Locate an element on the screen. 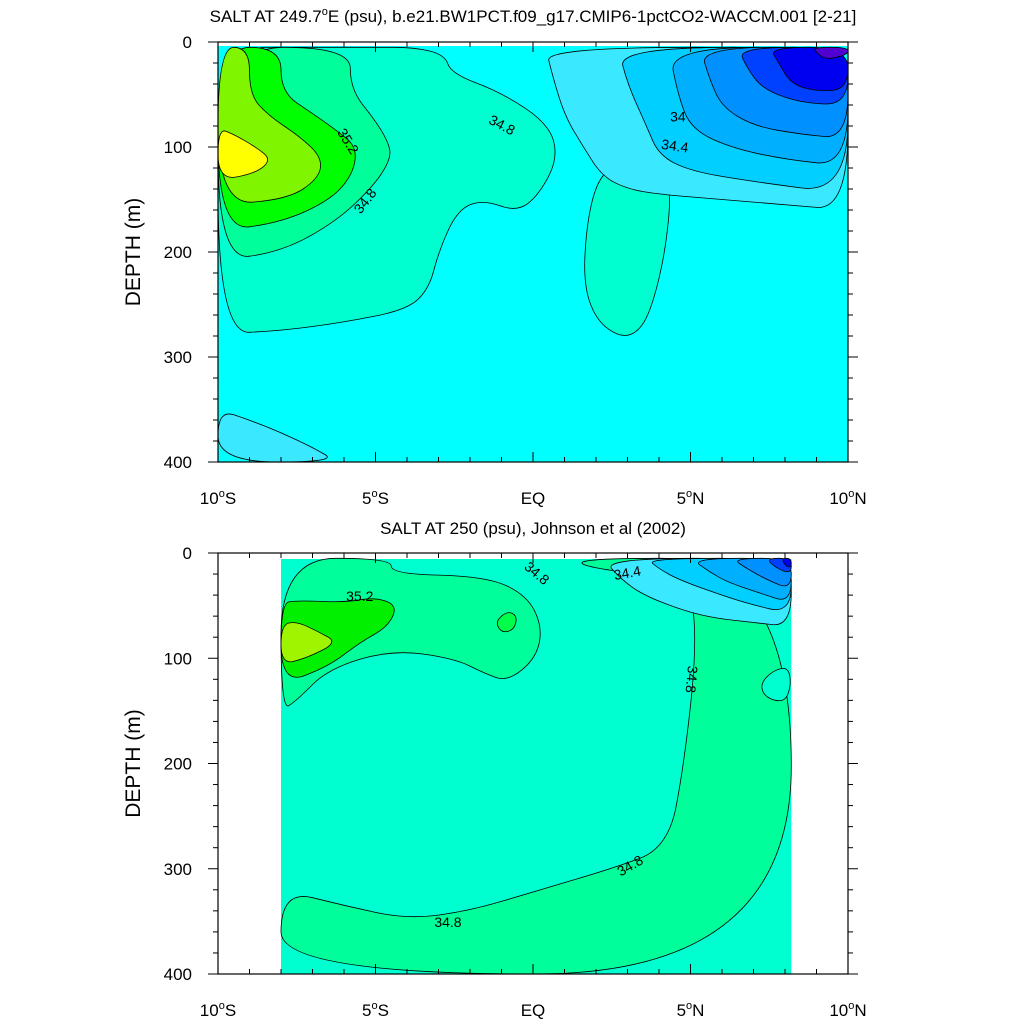 This screenshot has height=1024, width=1024. chart-title: SALT AT 250 (psu), Johnson et al (2002) is located at coordinates (533, 528).